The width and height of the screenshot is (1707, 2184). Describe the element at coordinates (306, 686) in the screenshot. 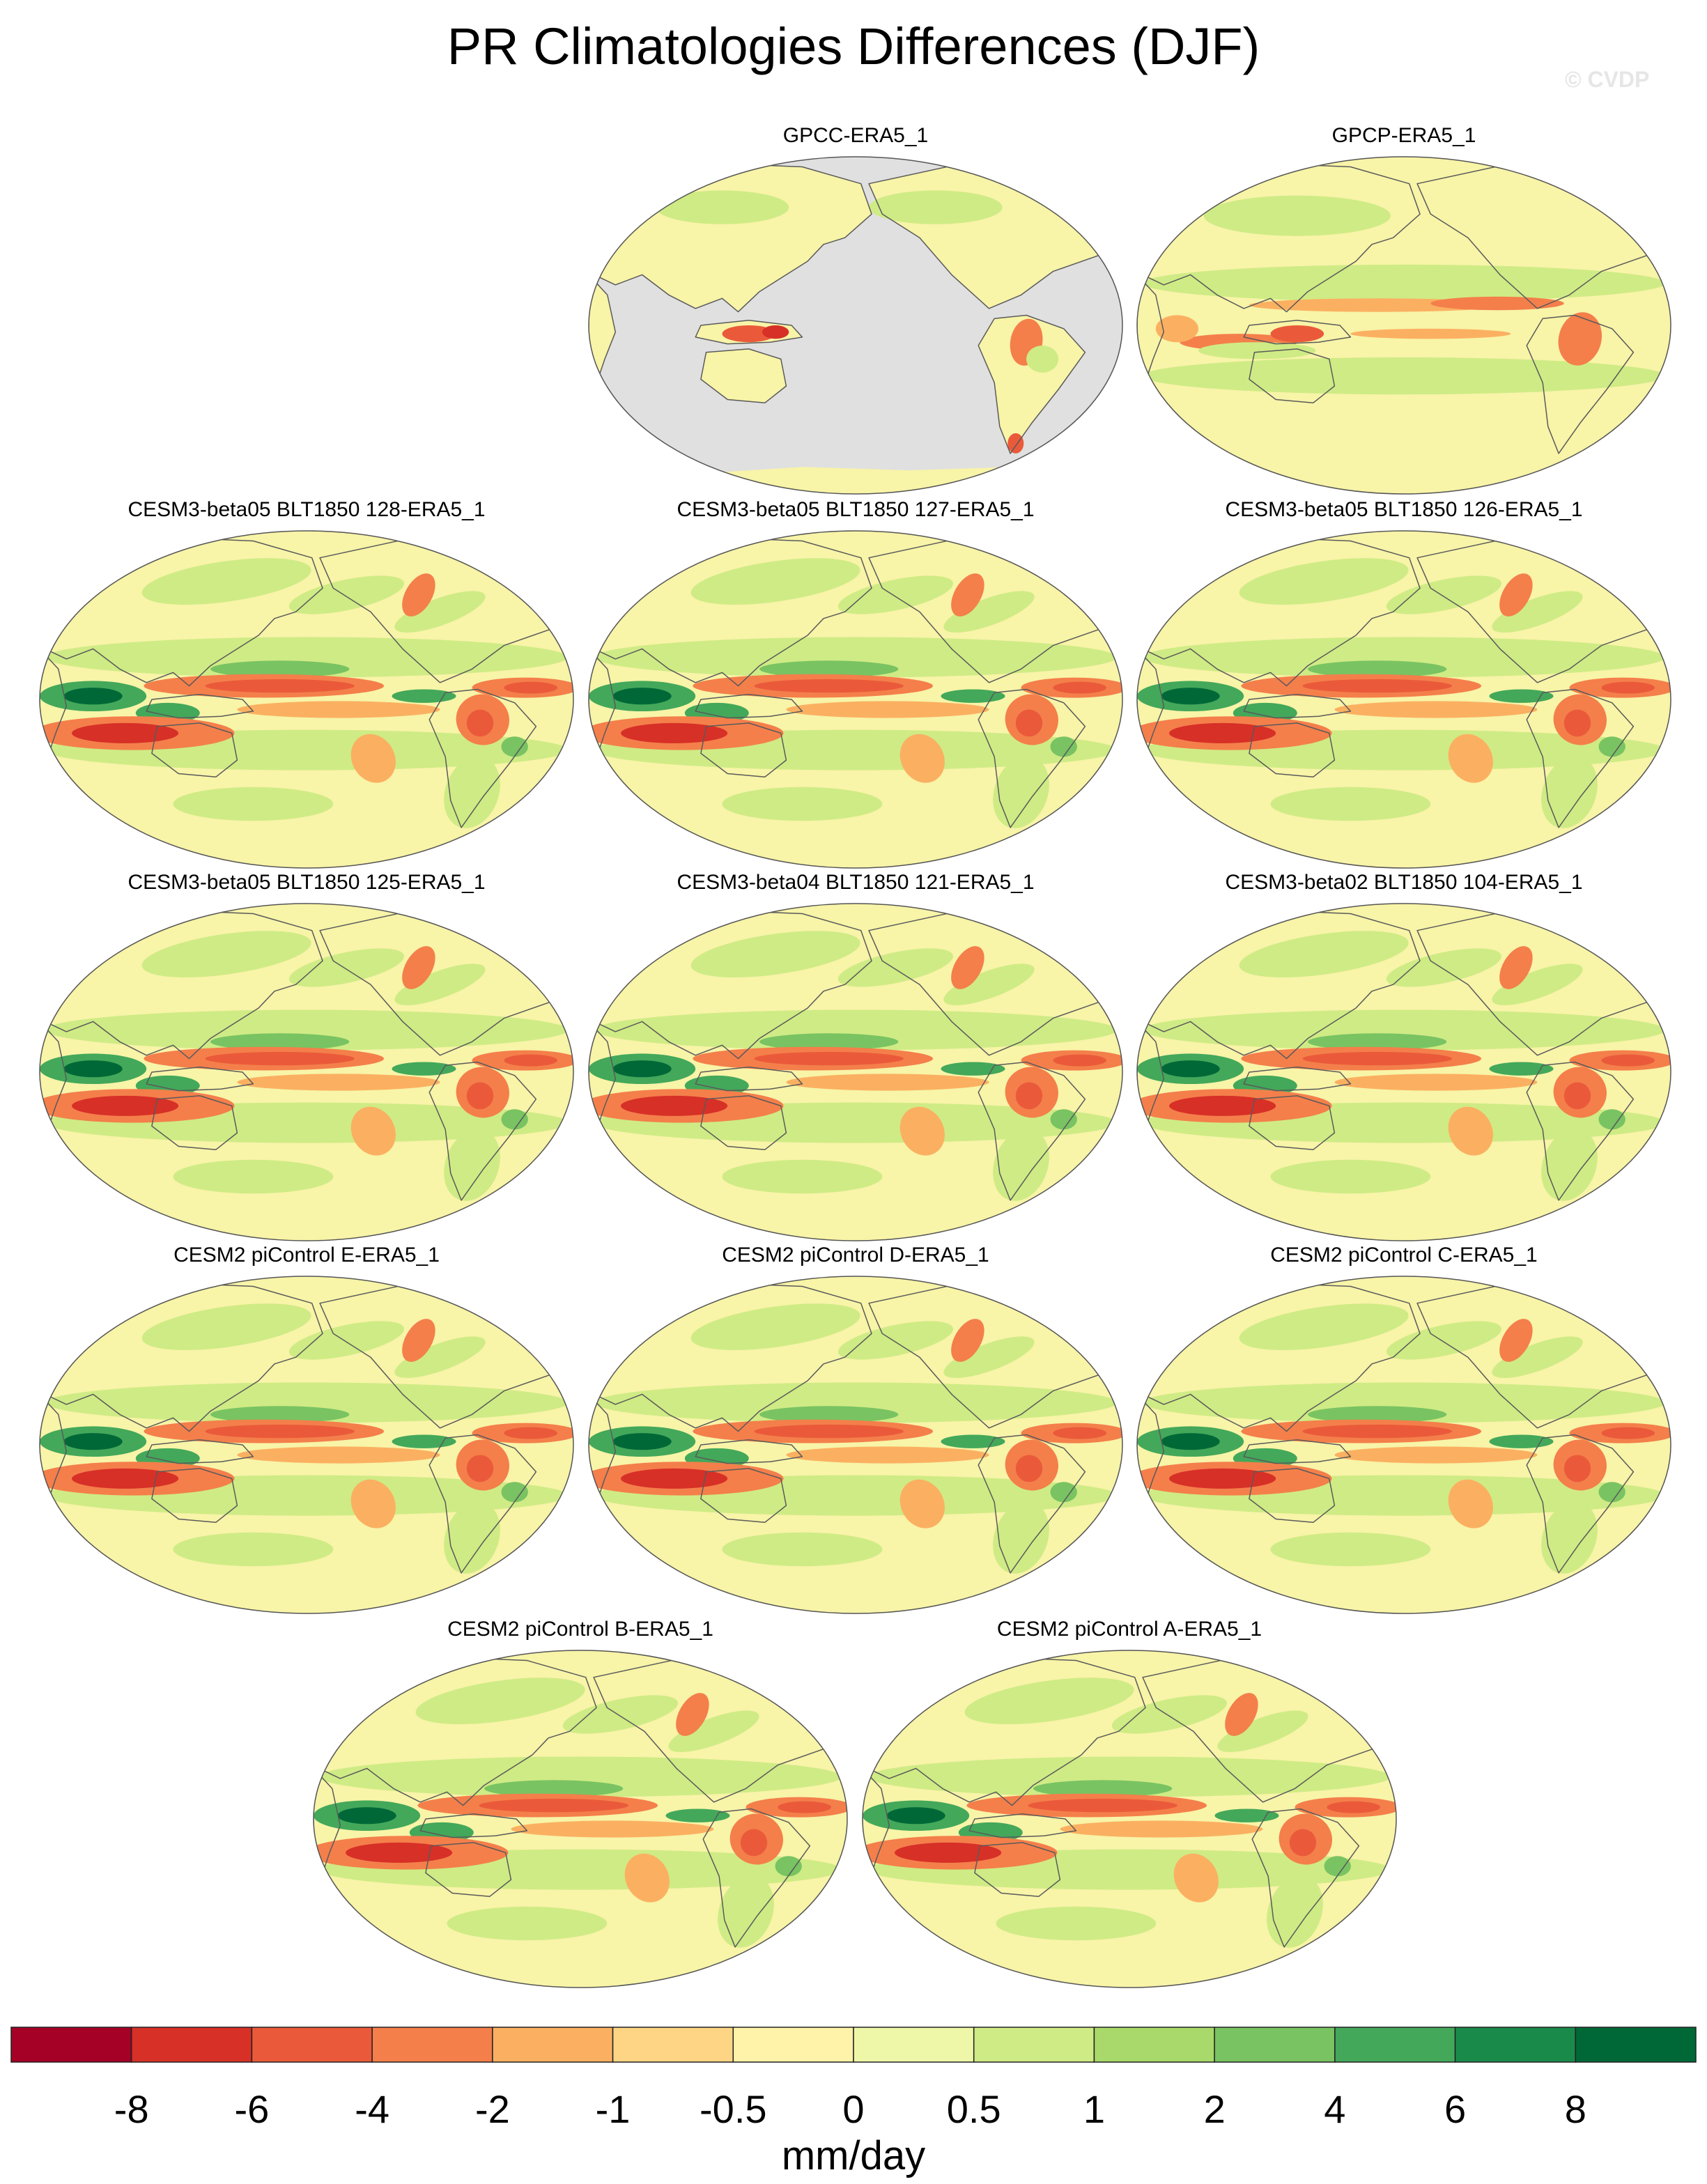

I see `map-panel: CESM3-beta05 BLT1850 128-ERA5_1` at that location.